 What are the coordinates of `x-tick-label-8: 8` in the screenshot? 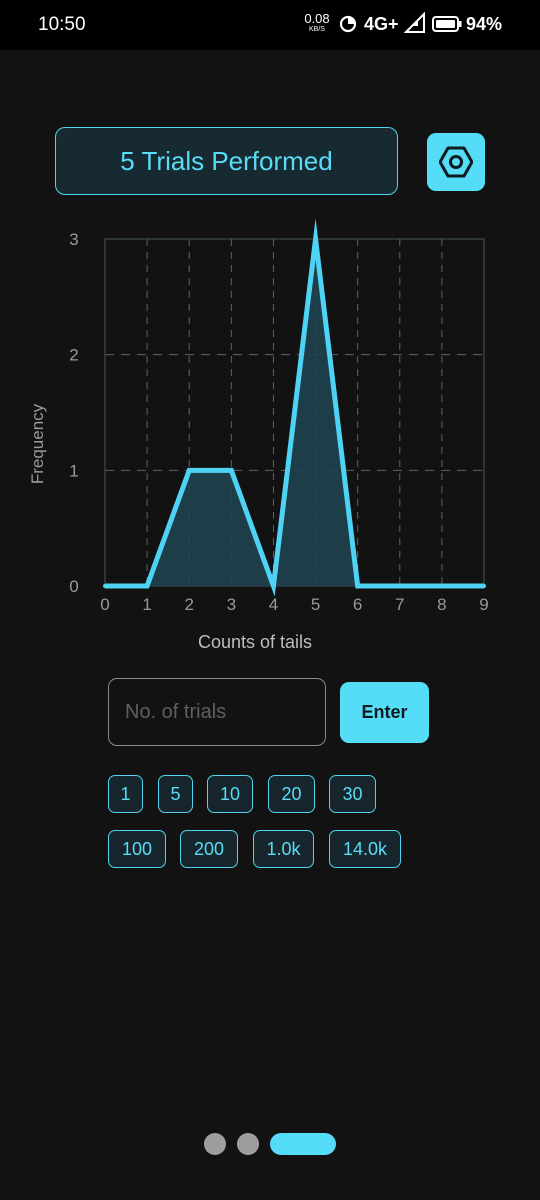 It's located at (441, 604).